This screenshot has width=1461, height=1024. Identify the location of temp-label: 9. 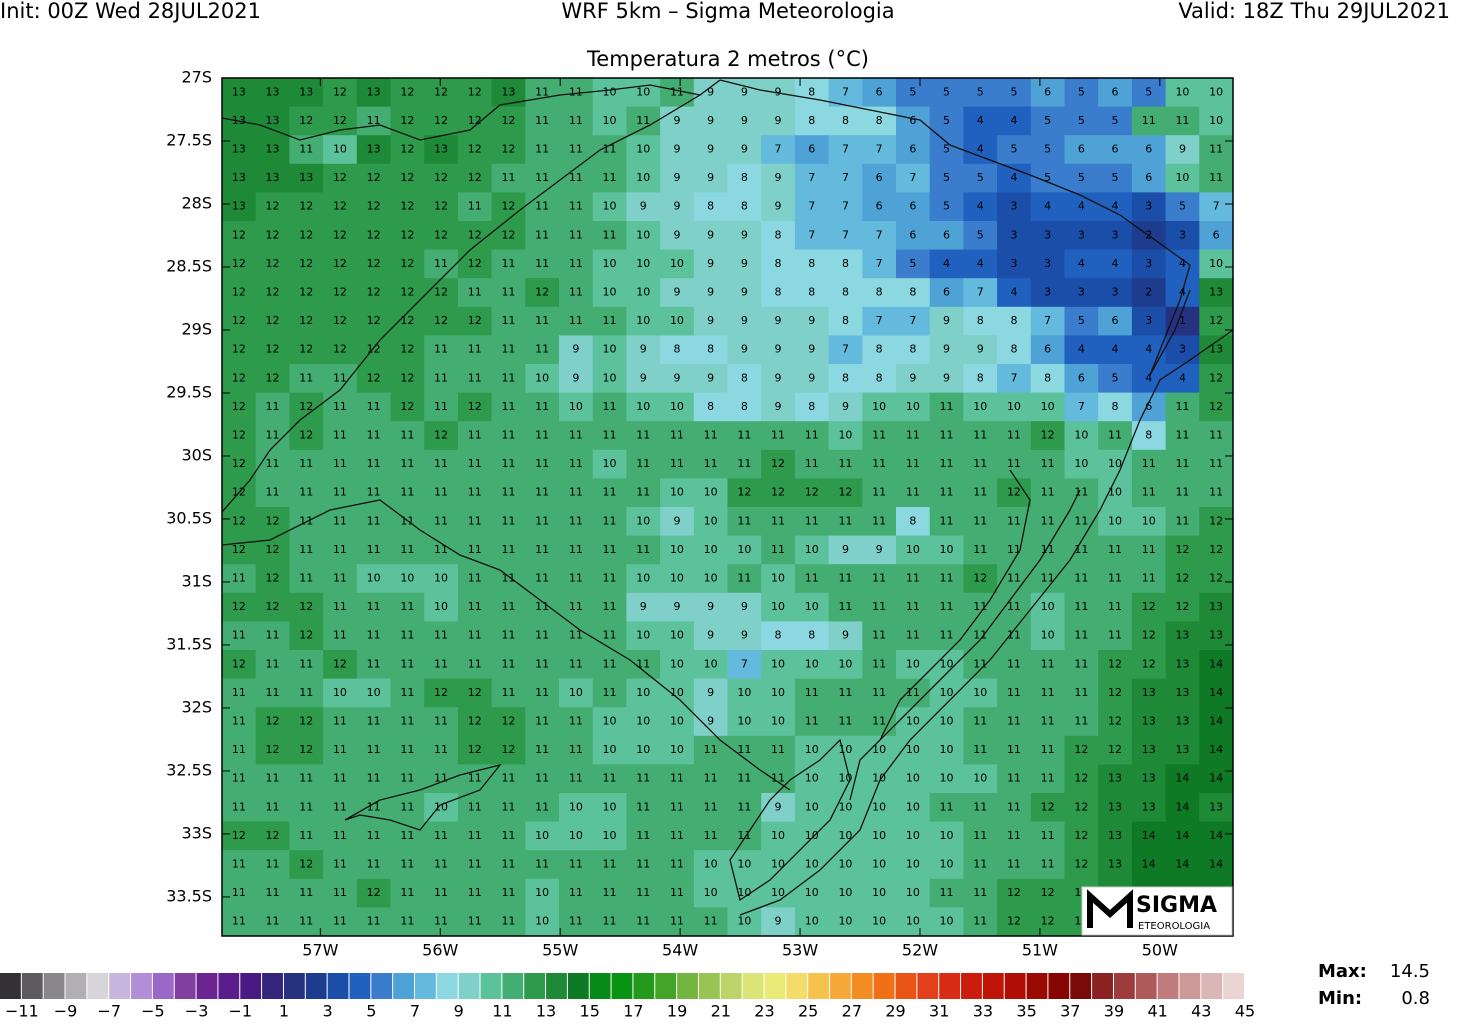
(744, 263).